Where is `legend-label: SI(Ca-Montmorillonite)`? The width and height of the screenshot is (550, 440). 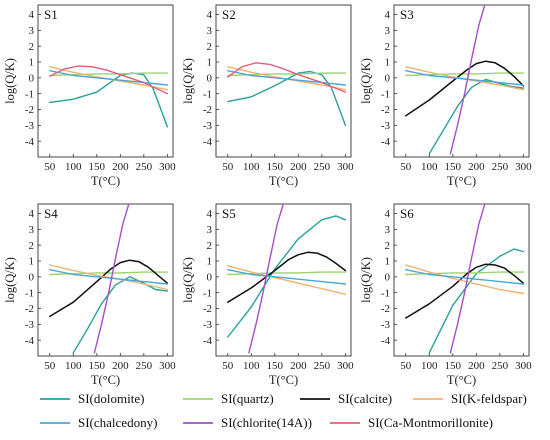
legend-label: SI(Ca-Montmorillonite) is located at coordinates (430, 422).